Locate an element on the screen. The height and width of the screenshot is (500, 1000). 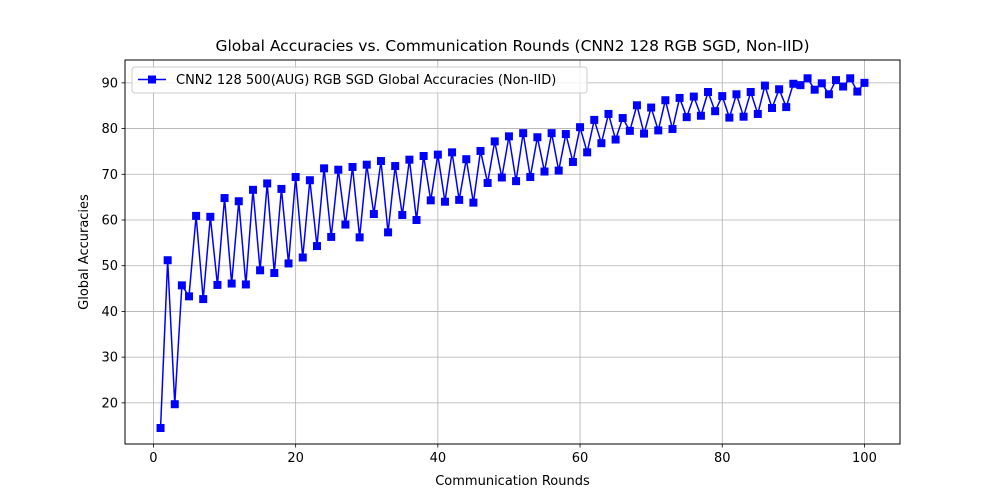
y-tick-label: 50 is located at coordinates (109, 266).